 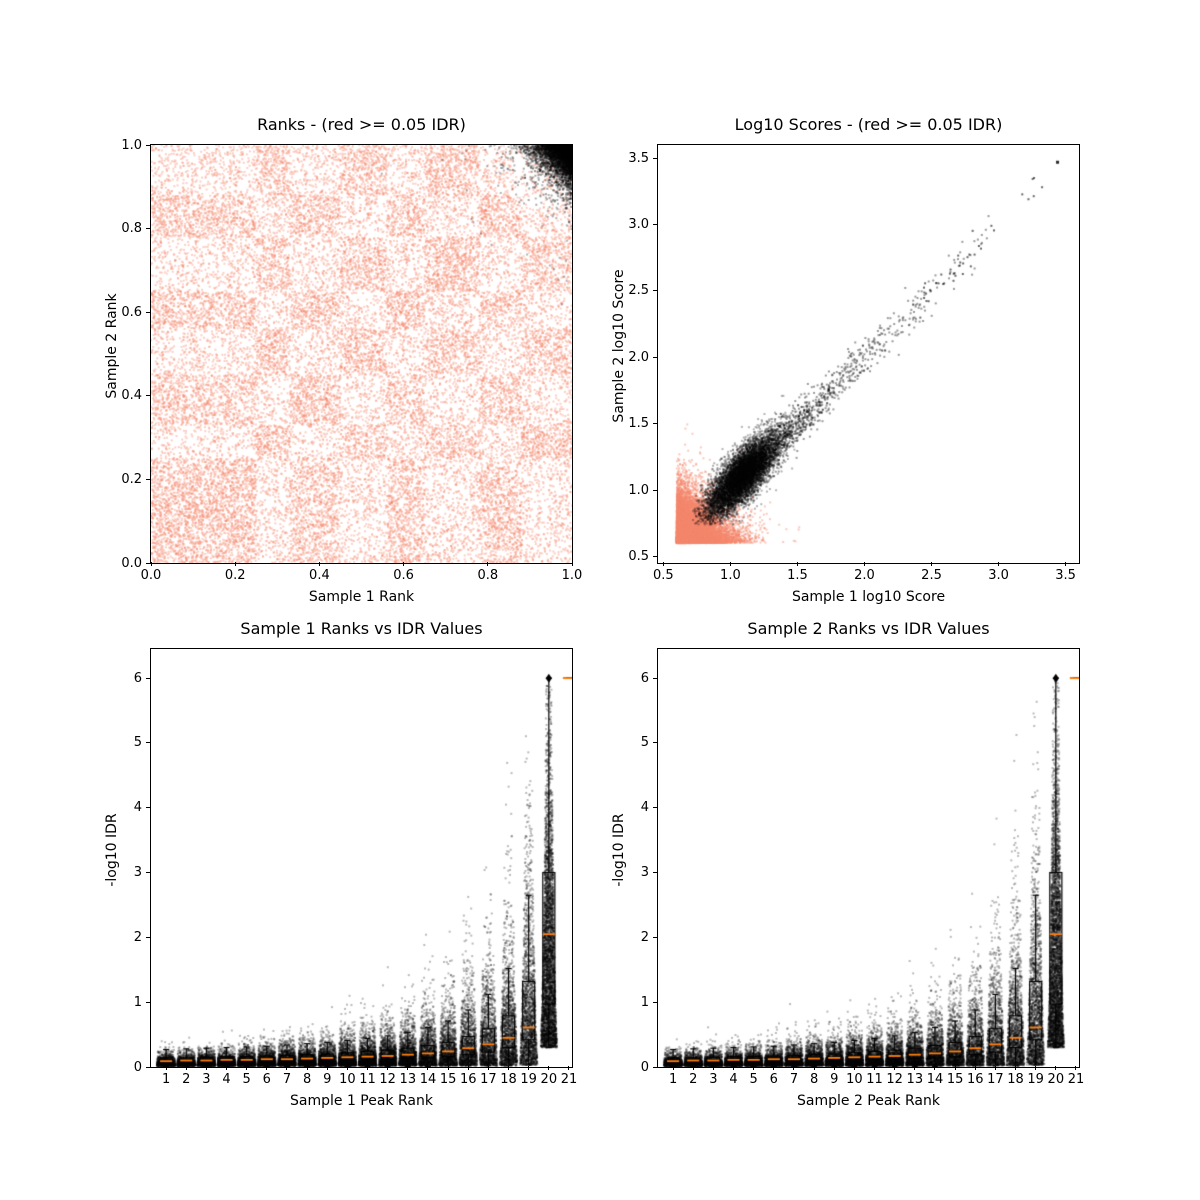 What do you see at coordinates (797, 575) in the screenshot?
I see `x-tick-label: 1.5` at bounding box center [797, 575].